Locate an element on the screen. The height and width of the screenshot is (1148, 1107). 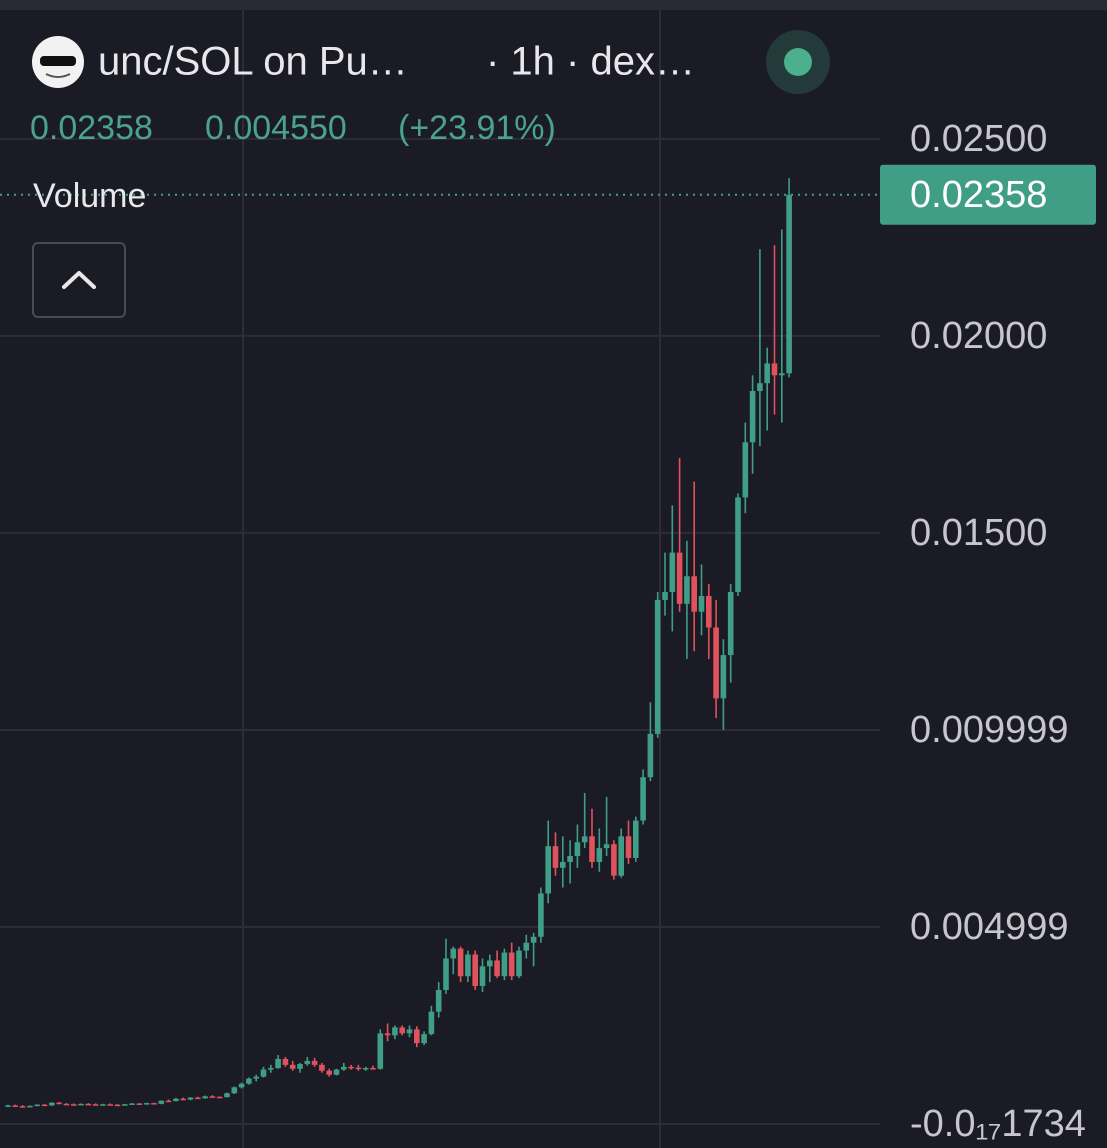
y-tick-label: -0.0₁₇1734 is located at coordinates (998, 1124).